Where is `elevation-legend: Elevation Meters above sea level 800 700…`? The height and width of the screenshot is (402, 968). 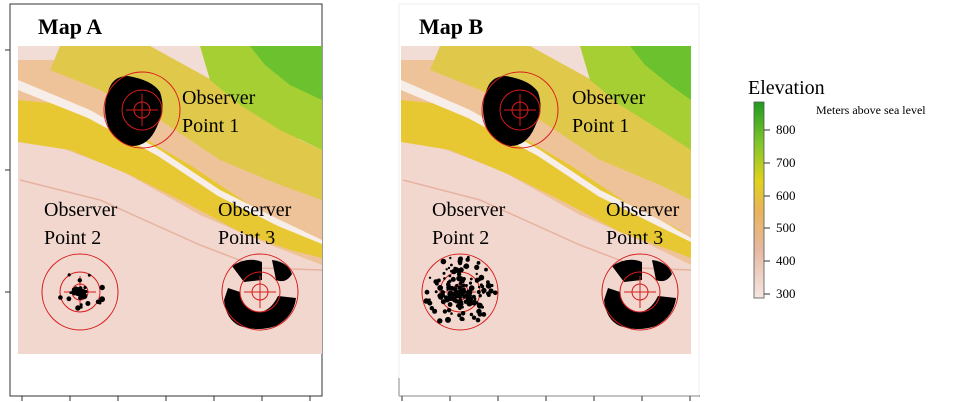
elevation-legend: Elevation Meters above sea level 800 700… is located at coordinates (837, 189).